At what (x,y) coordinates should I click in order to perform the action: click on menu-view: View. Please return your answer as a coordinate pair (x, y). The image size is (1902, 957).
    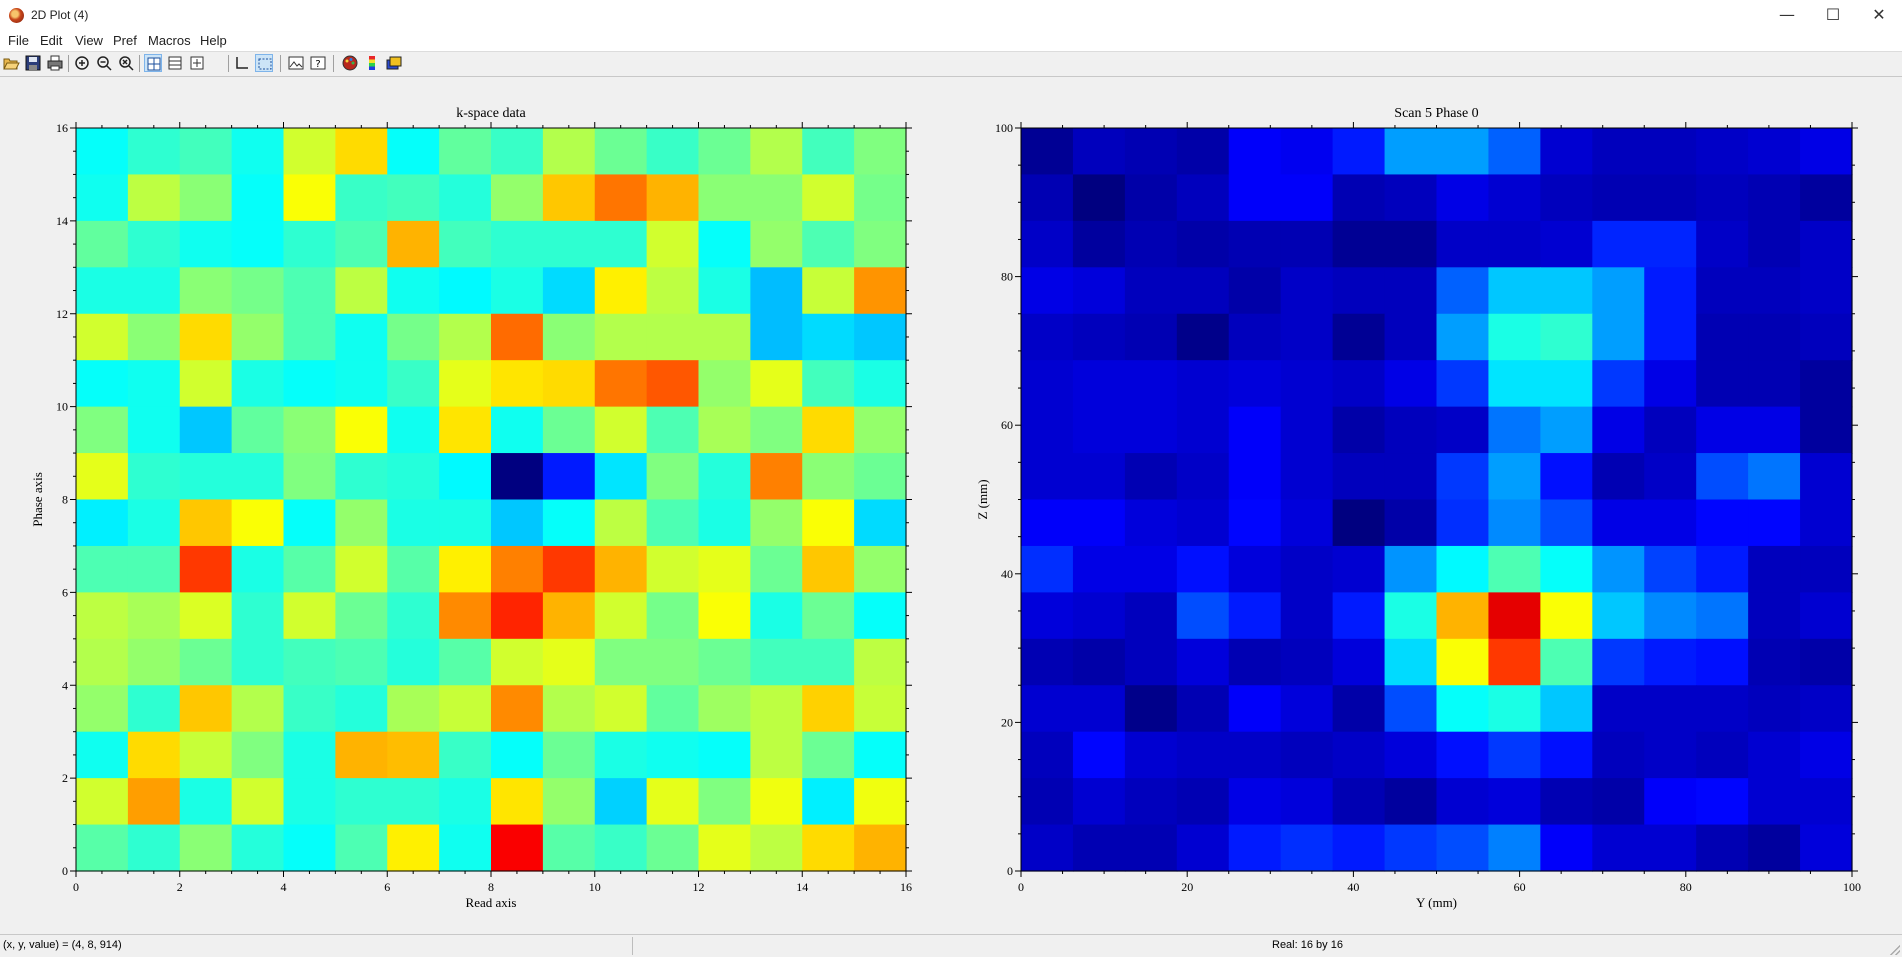
    Looking at the image, I should click on (89, 40).